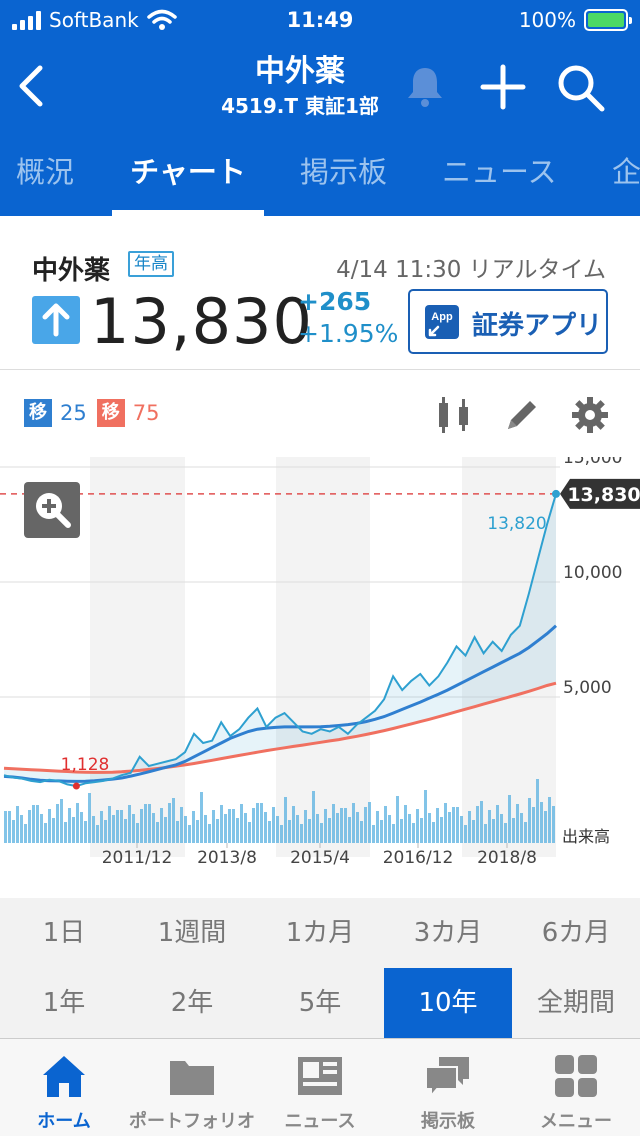 Image resolution: width=640 pixels, height=1136 pixels. What do you see at coordinates (192, 933) in the screenshot?
I see `period-1w: 1週間` at bounding box center [192, 933].